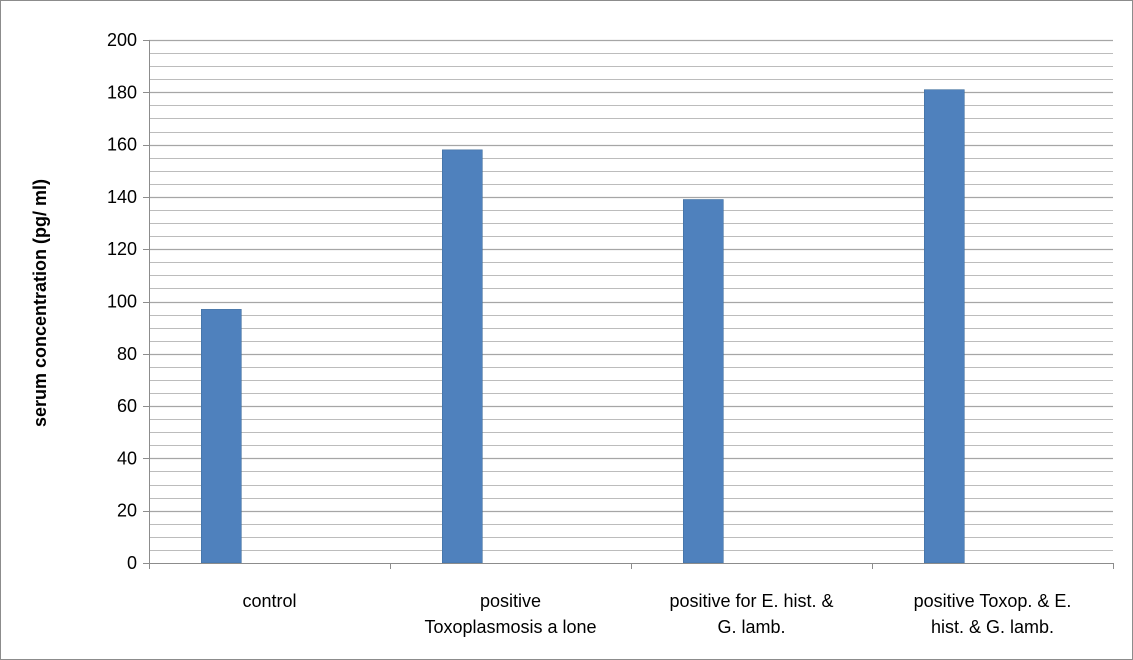 This screenshot has height=660, width=1133. I want to click on y-tick-label: 140, so click(122, 197).